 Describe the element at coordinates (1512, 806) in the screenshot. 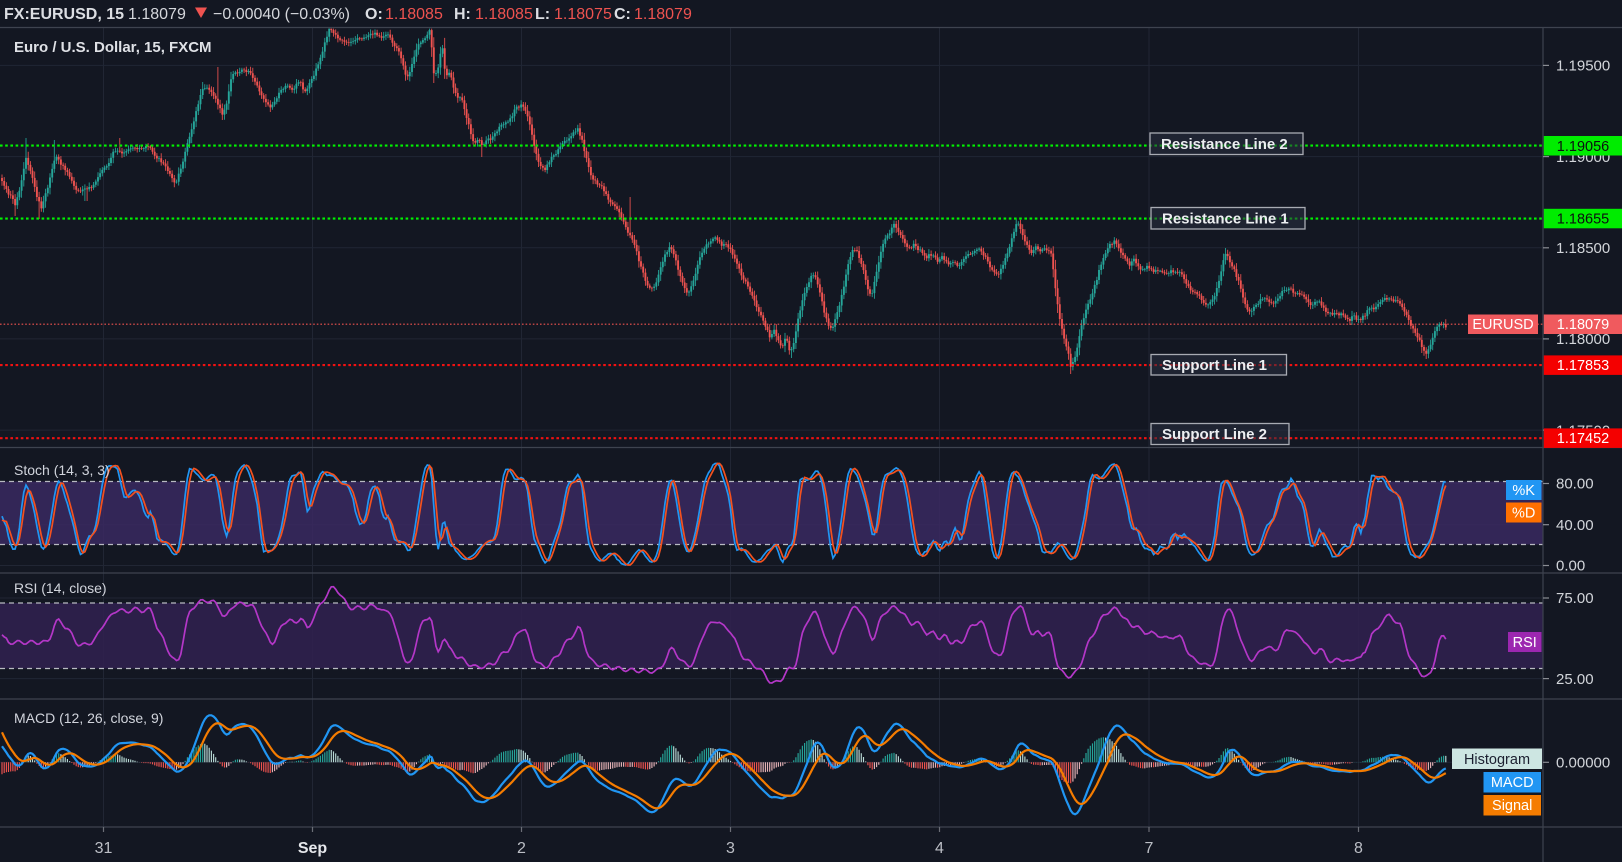

I see `svg-text: Signal` at that location.